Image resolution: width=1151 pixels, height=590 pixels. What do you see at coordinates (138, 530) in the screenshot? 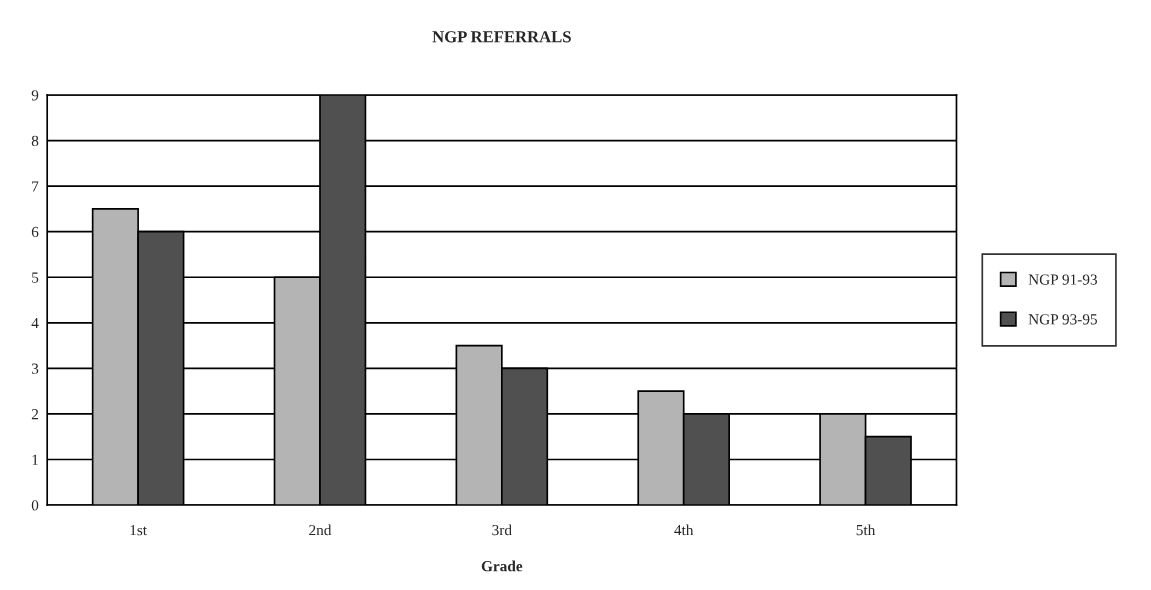
I see `x-tick-label: 1st` at bounding box center [138, 530].